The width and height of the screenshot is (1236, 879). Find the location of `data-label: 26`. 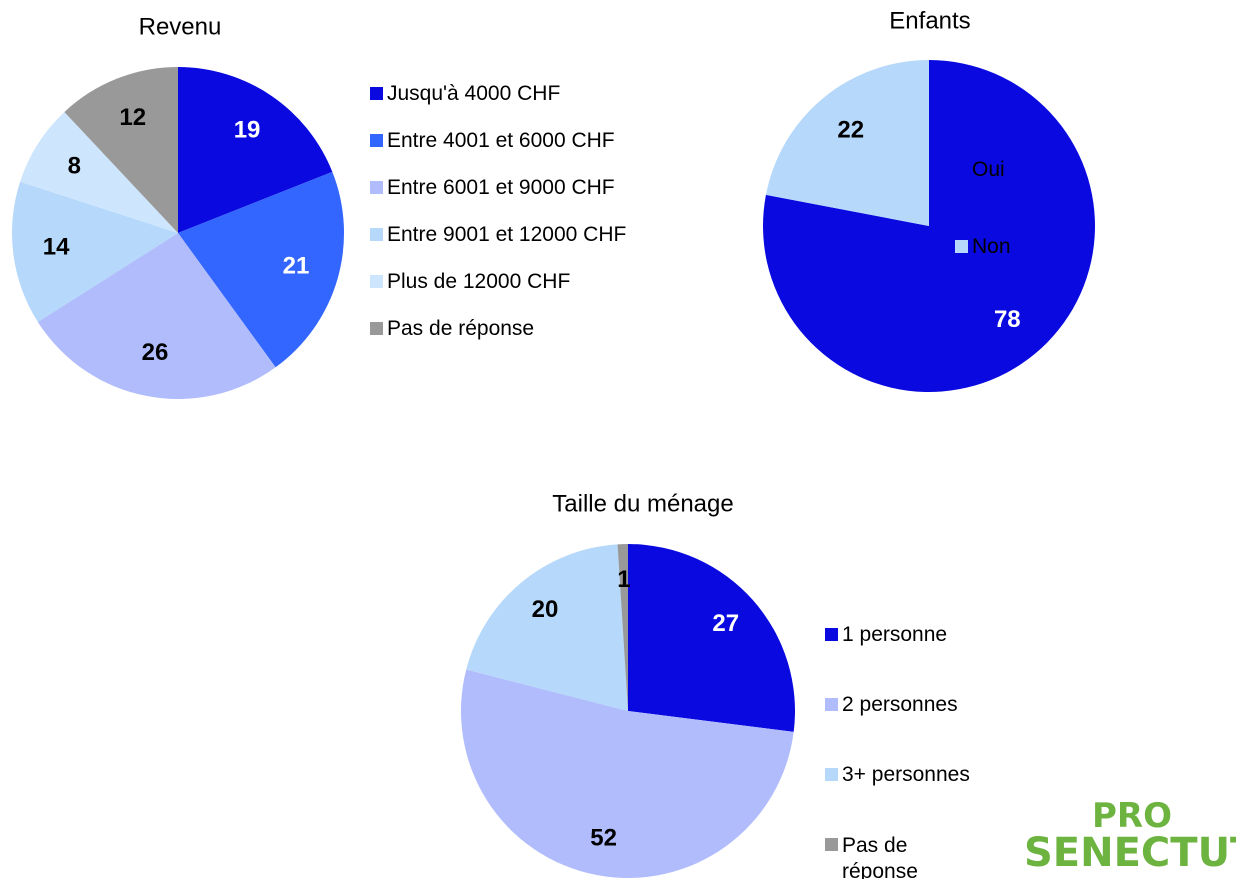

data-label: 26 is located at coordinates (155, 352).